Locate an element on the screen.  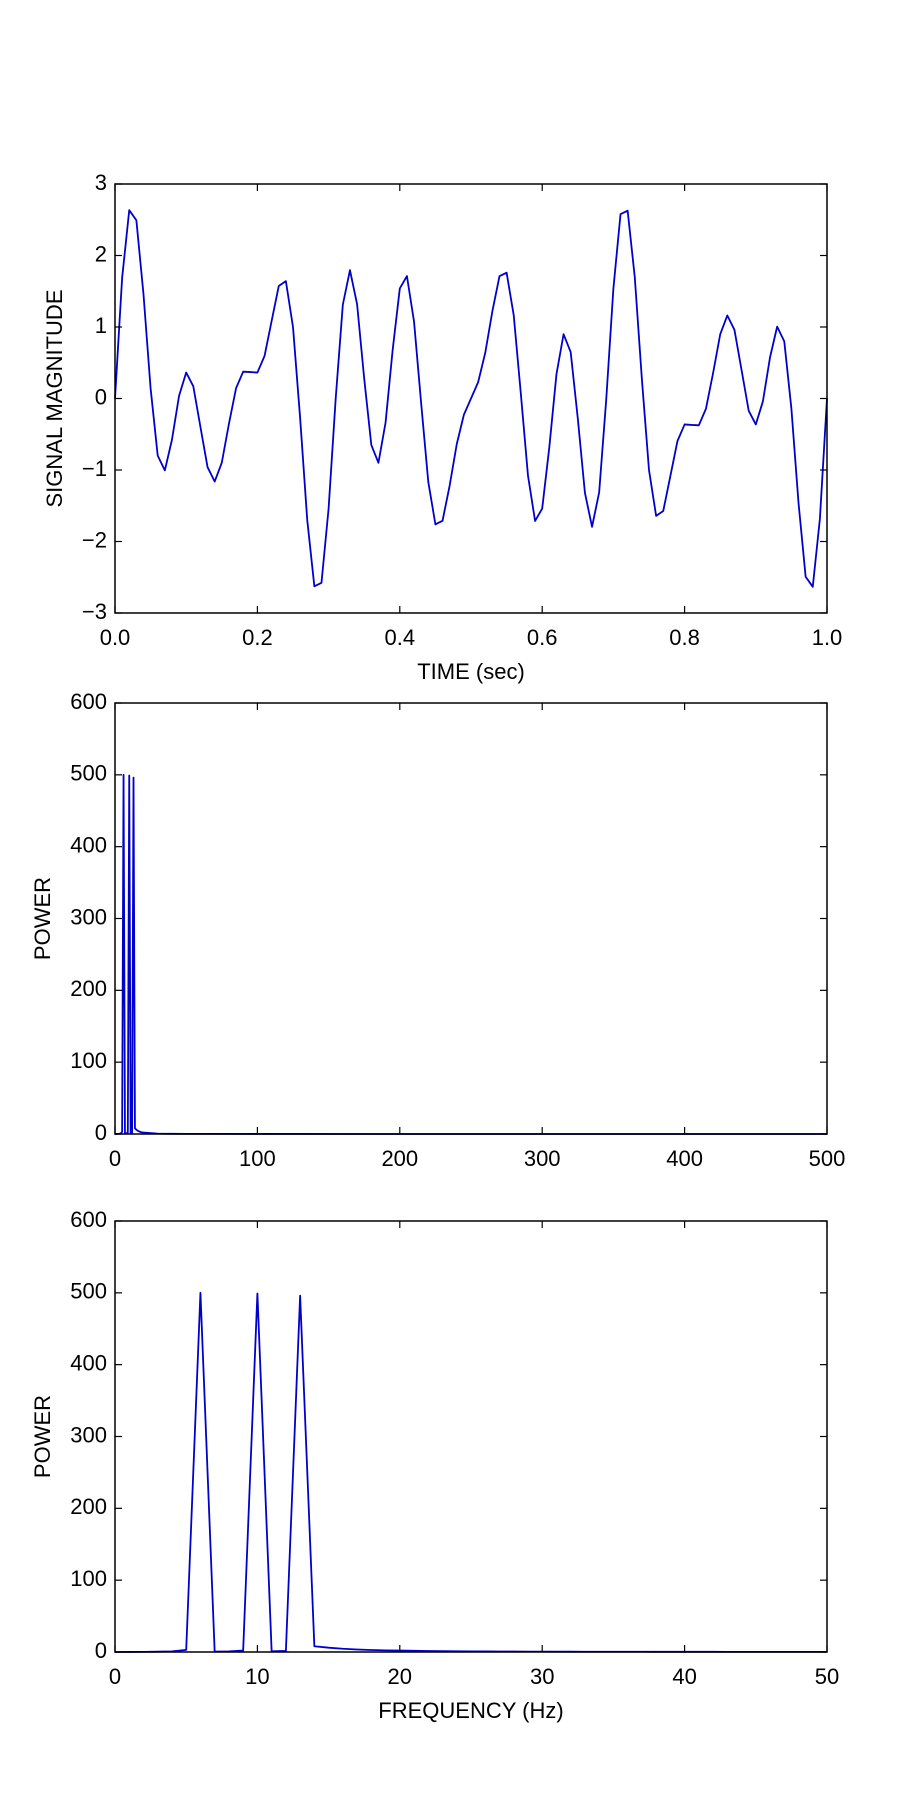
y-tick-label: −3 is located at coordinates (94, 611).